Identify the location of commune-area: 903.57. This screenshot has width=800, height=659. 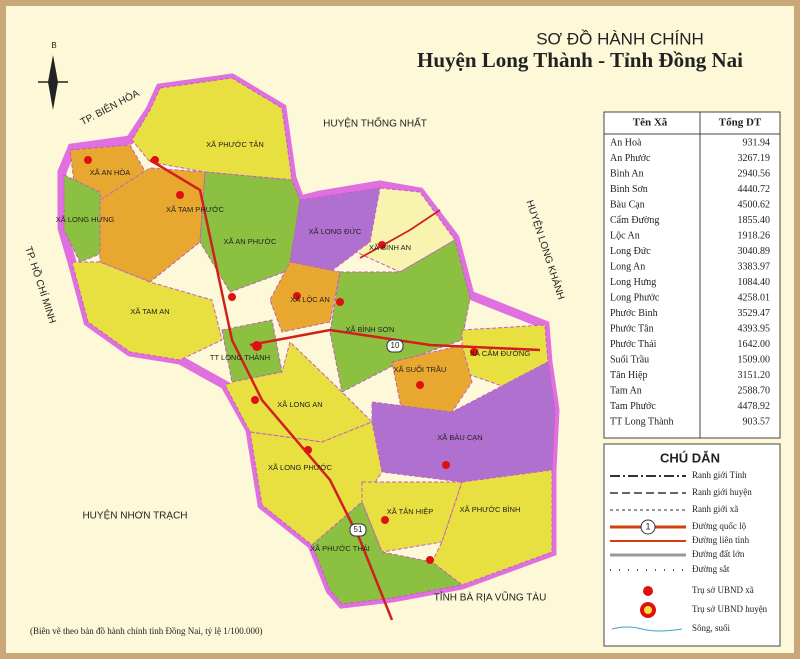
(757, 421).